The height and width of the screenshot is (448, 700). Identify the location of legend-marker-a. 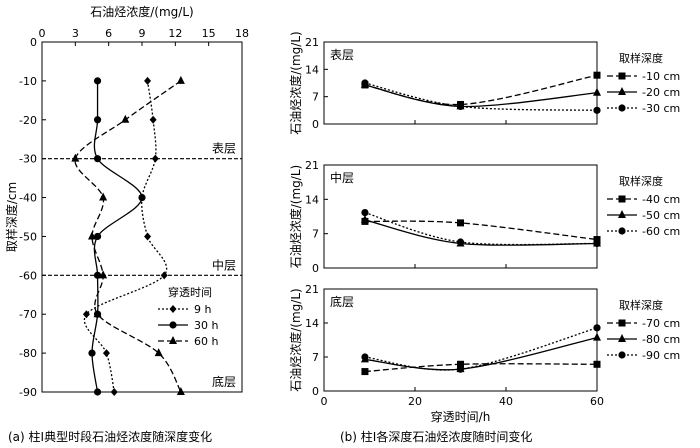
(173, 340).